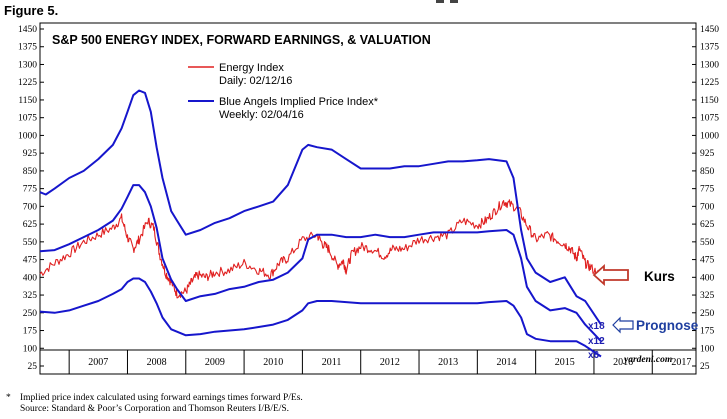  Describe the element at coordinates (709, 136) in the screenshot. I see `y-tick-label-right: 1000` at that location.